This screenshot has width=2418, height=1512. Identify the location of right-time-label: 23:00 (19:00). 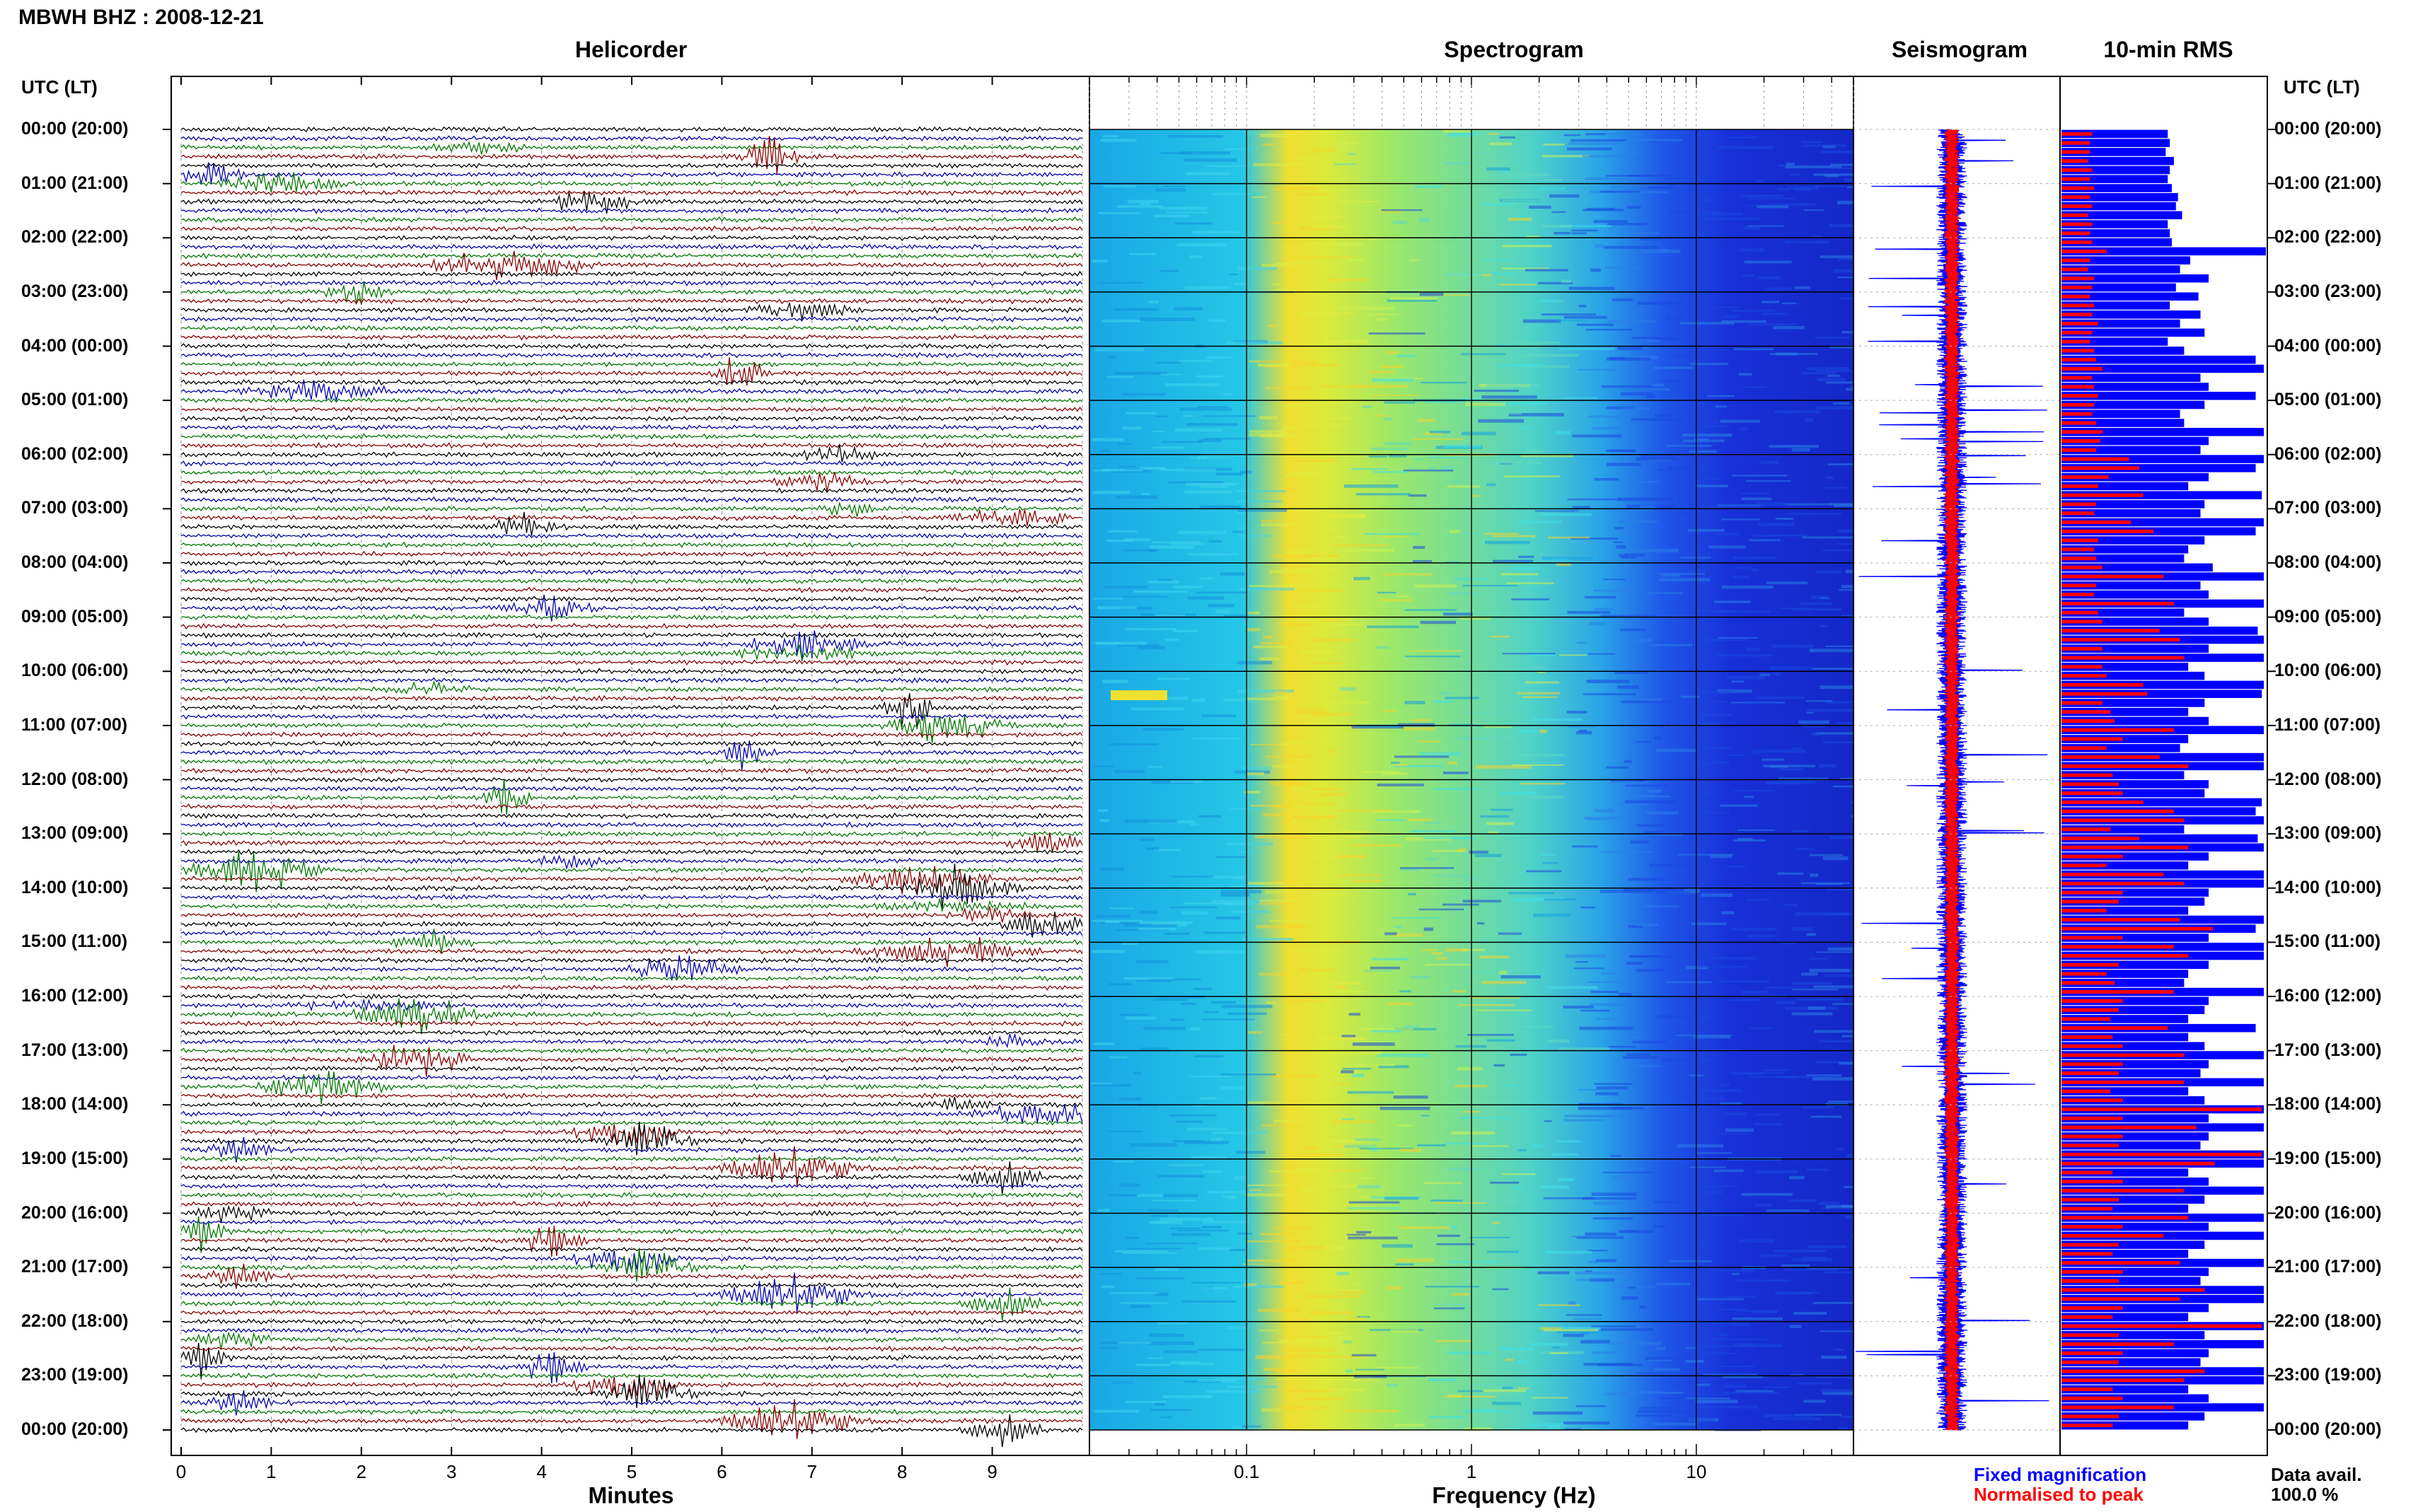
(2328, 1375).